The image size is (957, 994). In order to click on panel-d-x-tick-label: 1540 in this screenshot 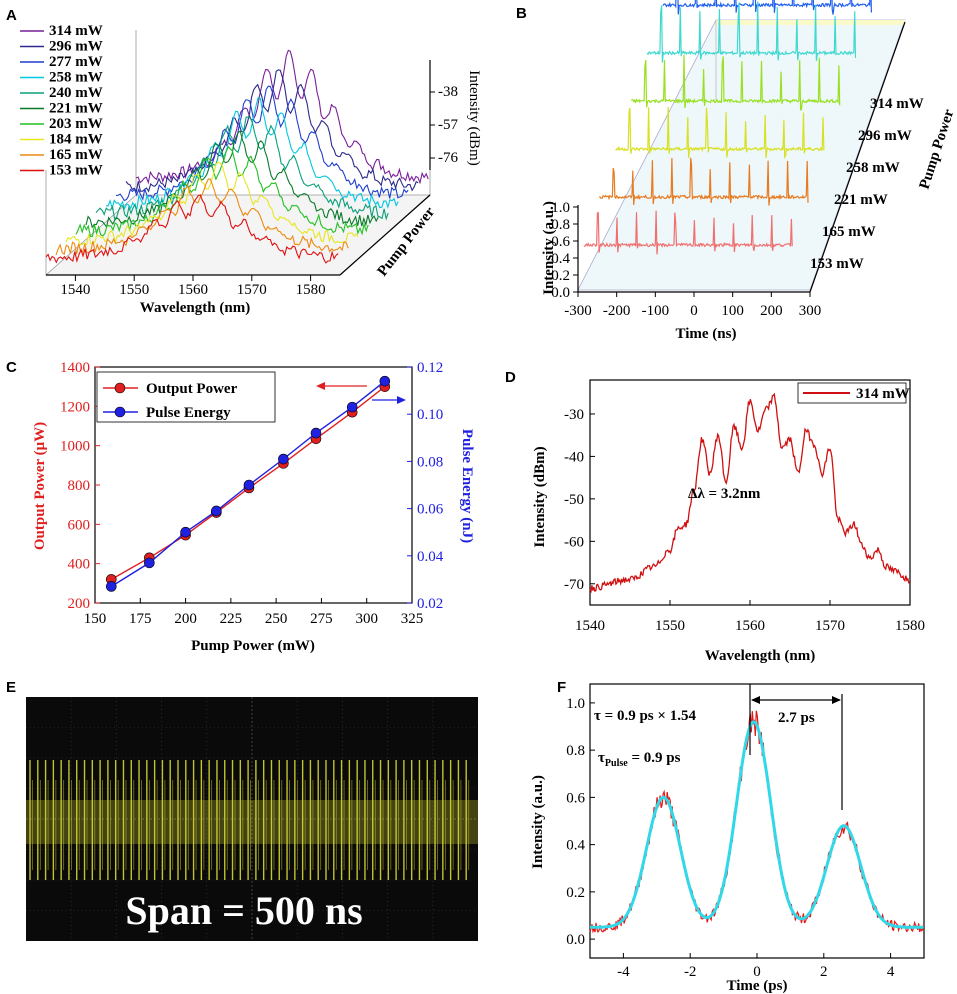, I will do `click(590, 626)`.